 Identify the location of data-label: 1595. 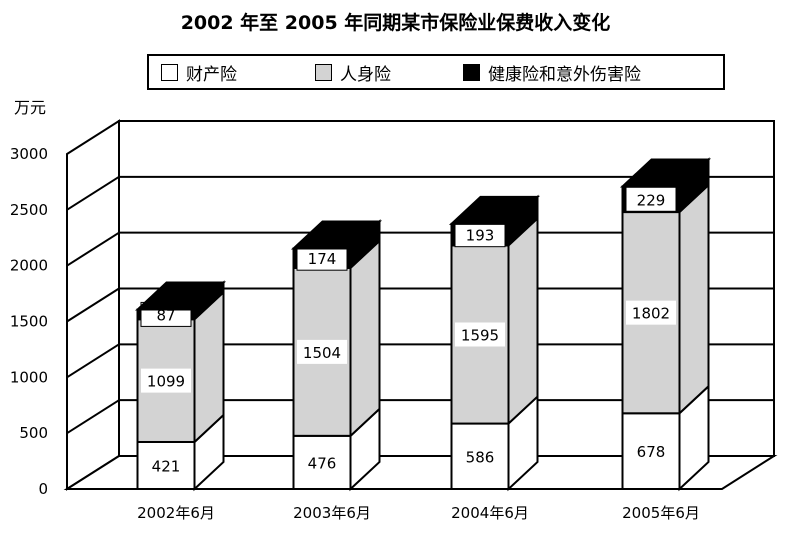
(480, 336).